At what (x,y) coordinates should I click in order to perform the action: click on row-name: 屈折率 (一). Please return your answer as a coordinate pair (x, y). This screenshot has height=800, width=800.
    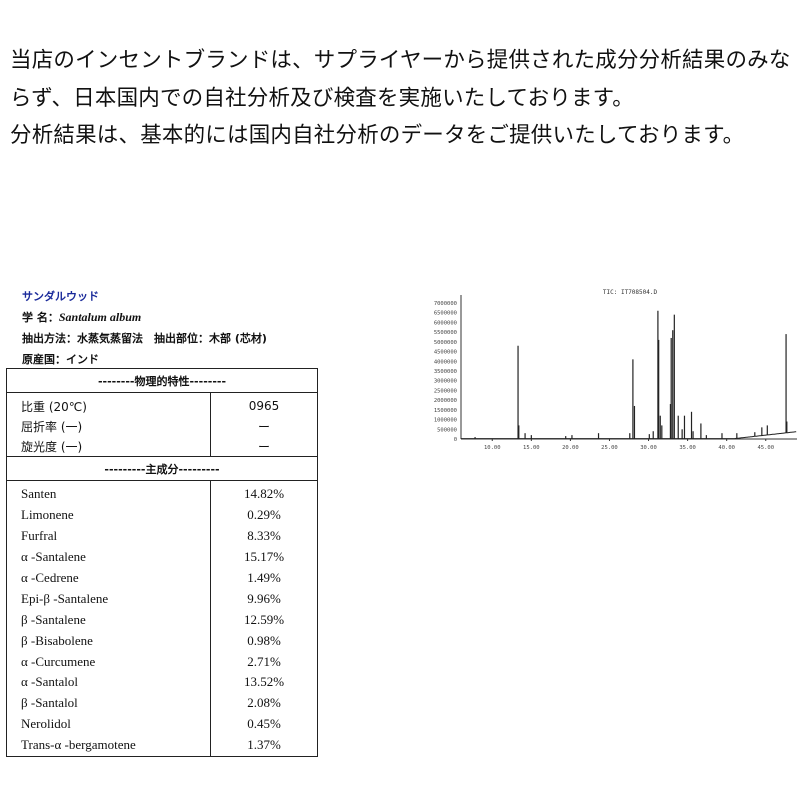
    Looking at the image, I should click on (108, 426).